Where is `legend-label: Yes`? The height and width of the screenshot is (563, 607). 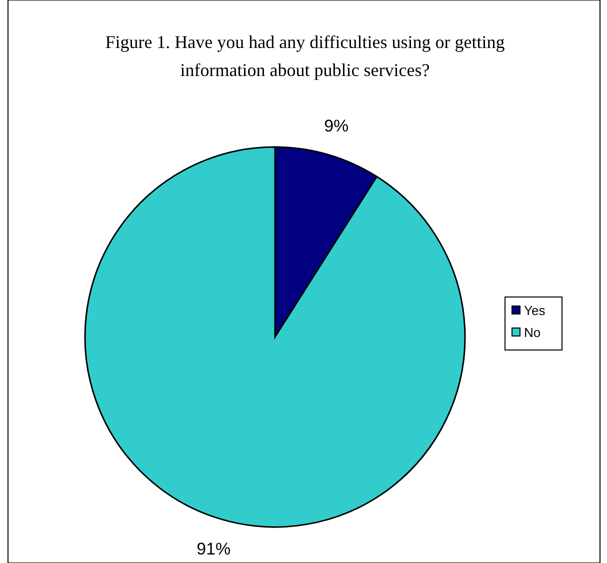 legend-label: Yes is located at coordinates (535, 310).